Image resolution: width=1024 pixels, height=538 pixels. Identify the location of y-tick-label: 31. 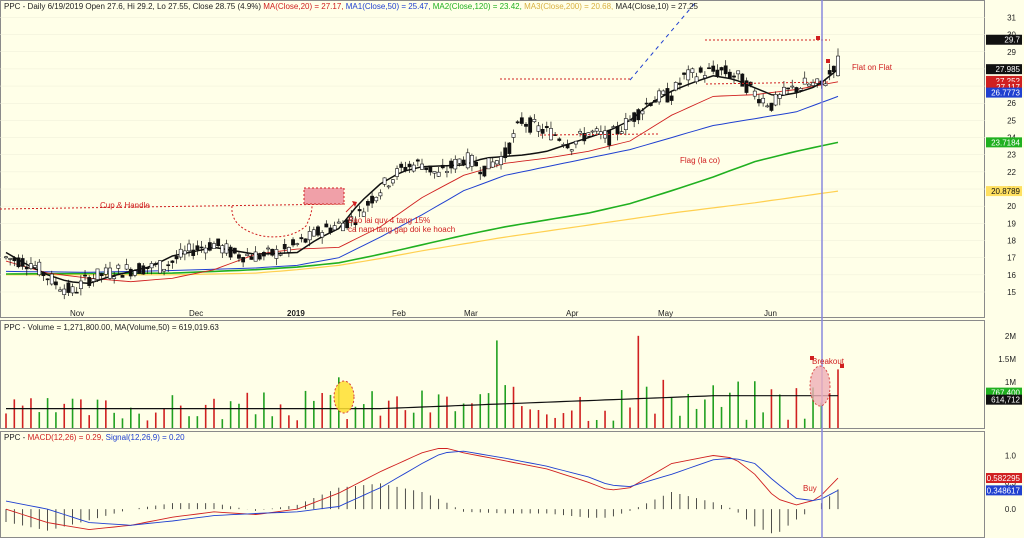
(1011, 17).